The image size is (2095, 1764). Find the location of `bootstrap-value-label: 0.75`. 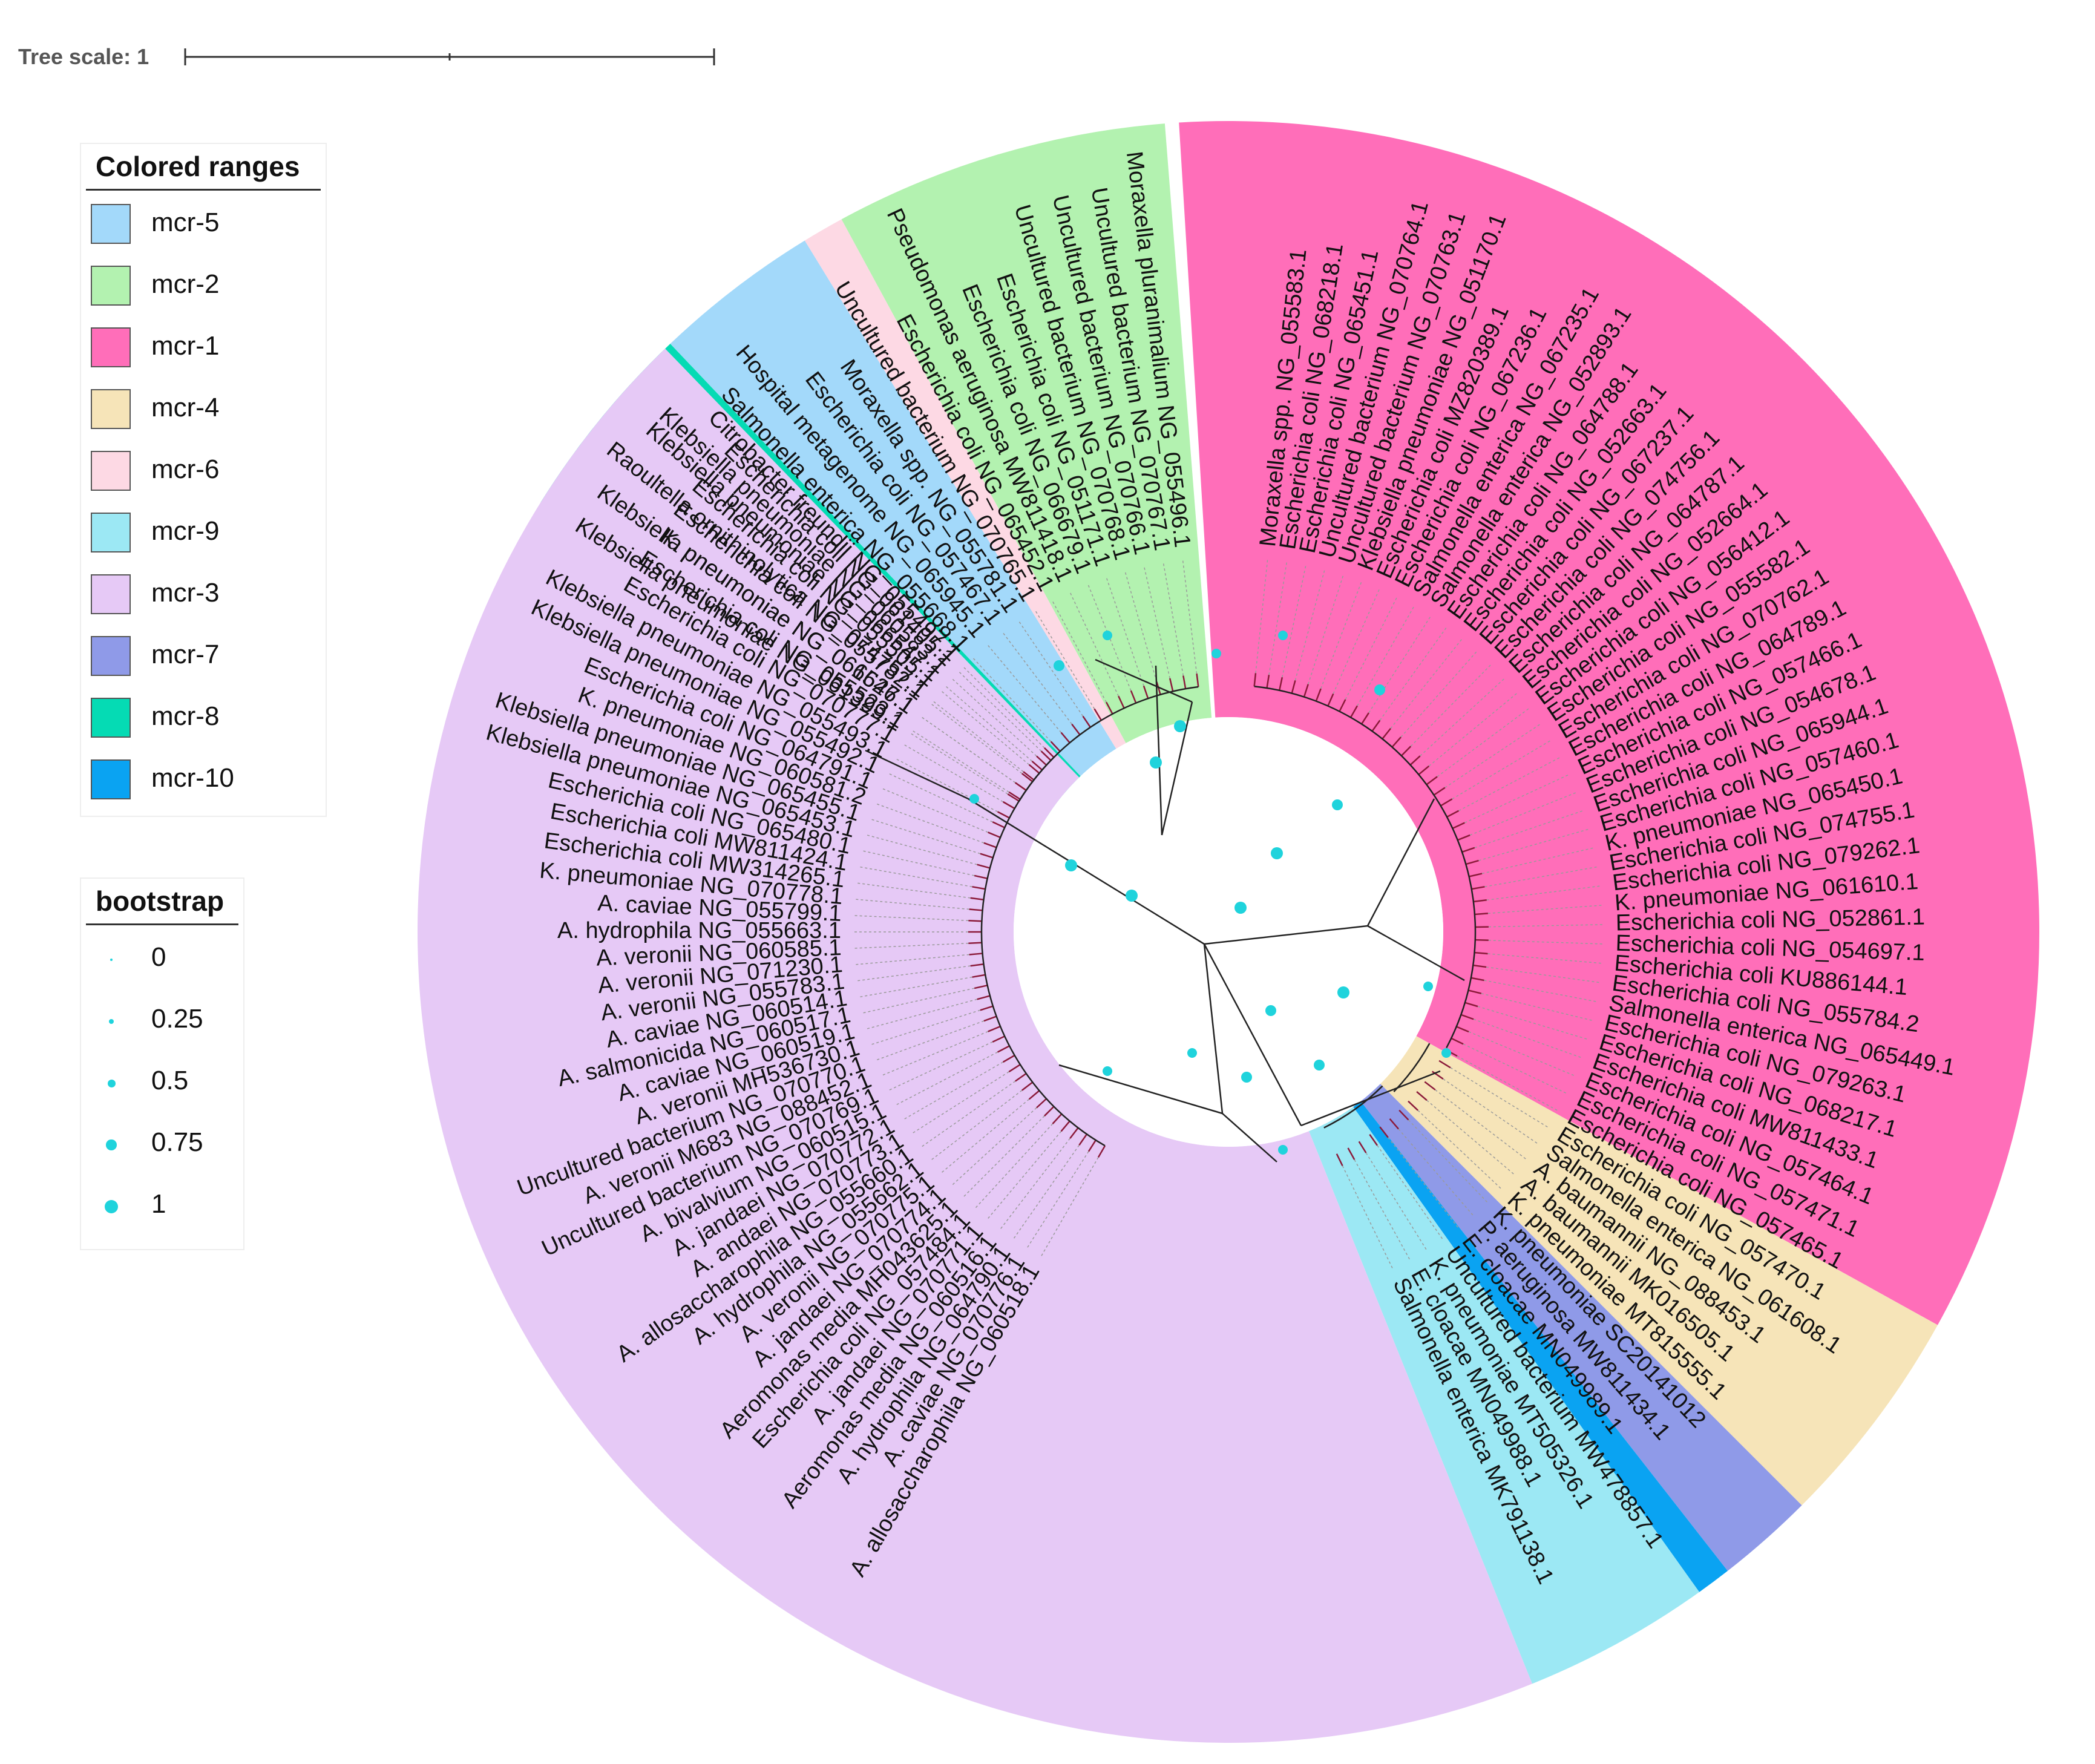

bootstrap-value-label: 0.75 is located at coordinates (177, 1142).